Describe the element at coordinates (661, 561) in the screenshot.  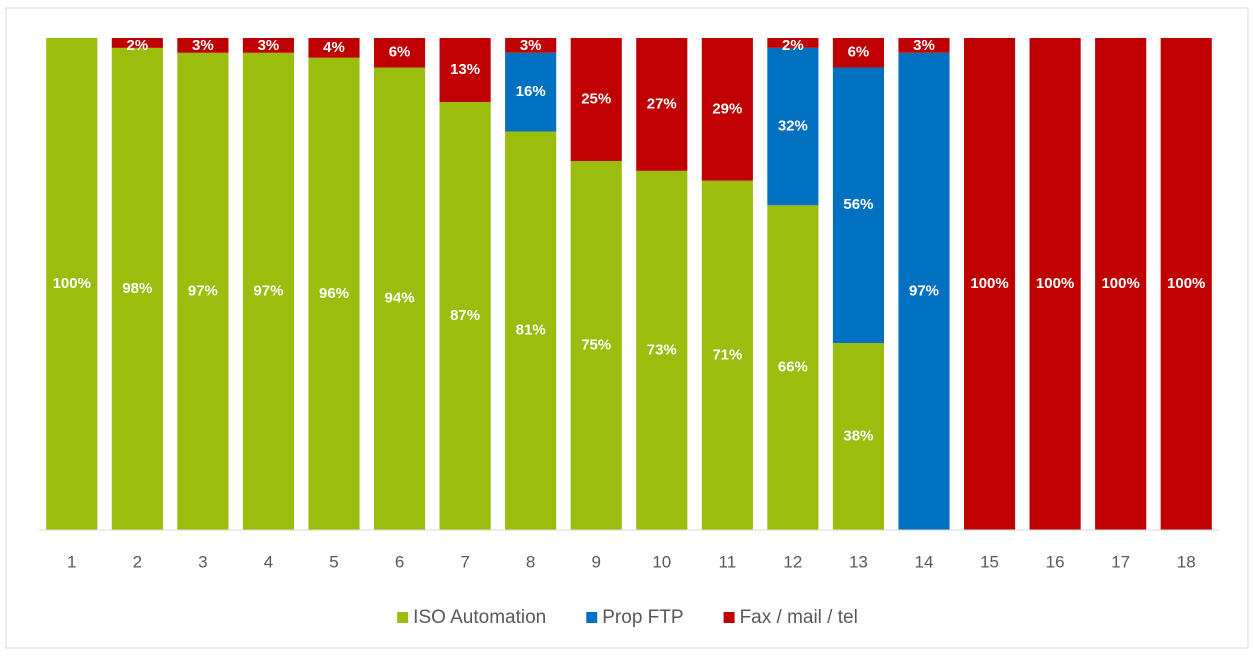
I see `x-tick-label: 10` at that location.